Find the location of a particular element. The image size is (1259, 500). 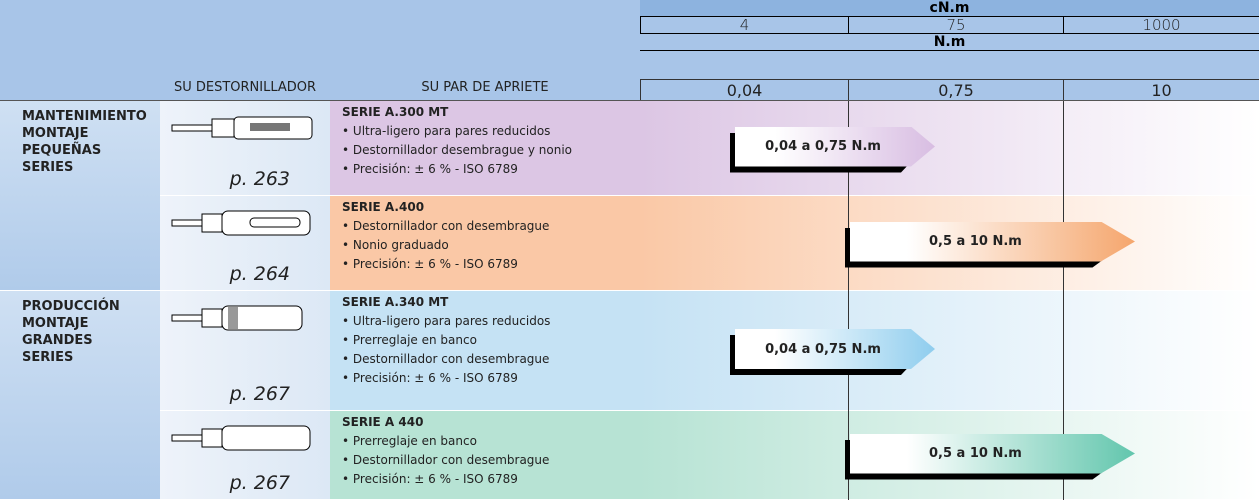

col-torque: SU PAR DE APRIETE is located at coordinates (485, 87).